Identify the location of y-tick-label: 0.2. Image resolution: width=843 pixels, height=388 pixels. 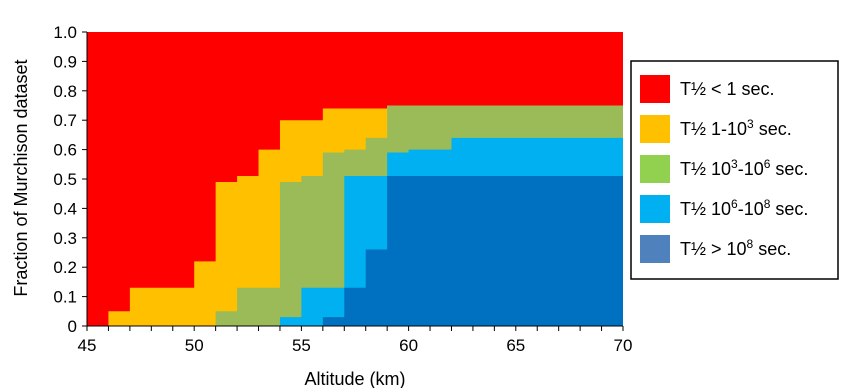
(65, 267).